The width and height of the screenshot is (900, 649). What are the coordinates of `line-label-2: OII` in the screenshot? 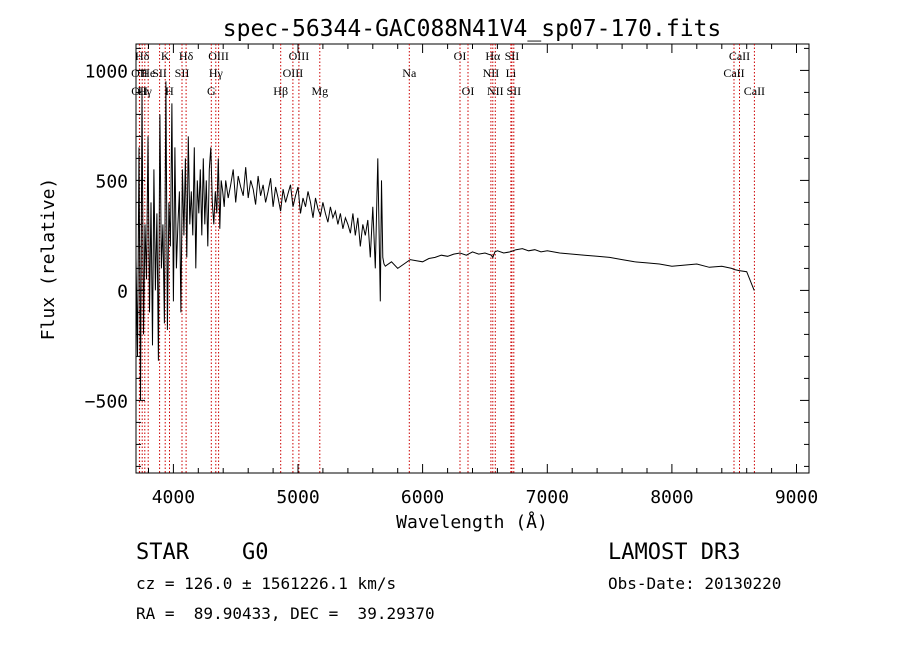 It's located at (139, 91).